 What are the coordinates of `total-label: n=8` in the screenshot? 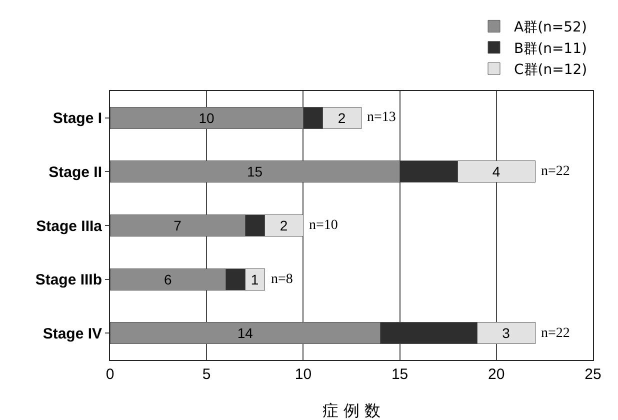 It's located at (282, 279).